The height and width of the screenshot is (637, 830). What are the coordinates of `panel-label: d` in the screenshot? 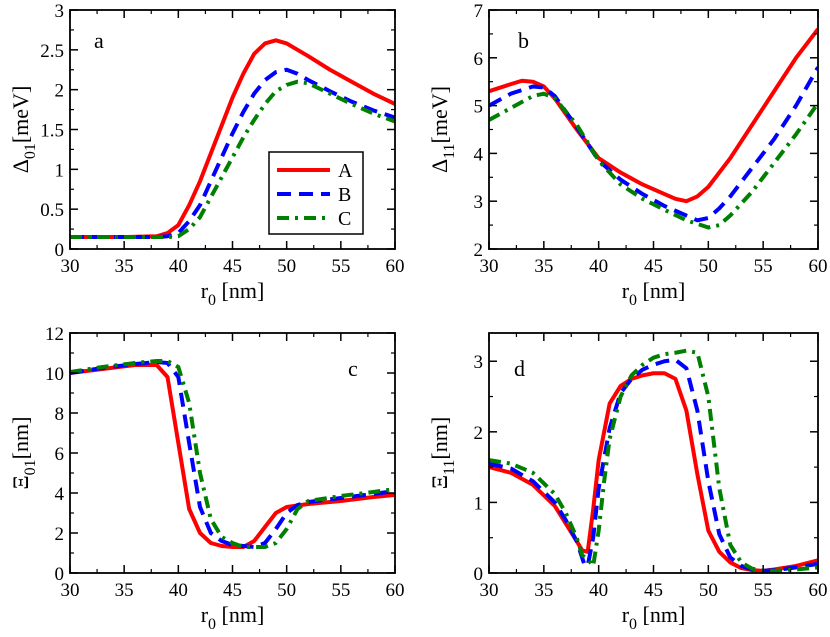 It's located at (519, 368).